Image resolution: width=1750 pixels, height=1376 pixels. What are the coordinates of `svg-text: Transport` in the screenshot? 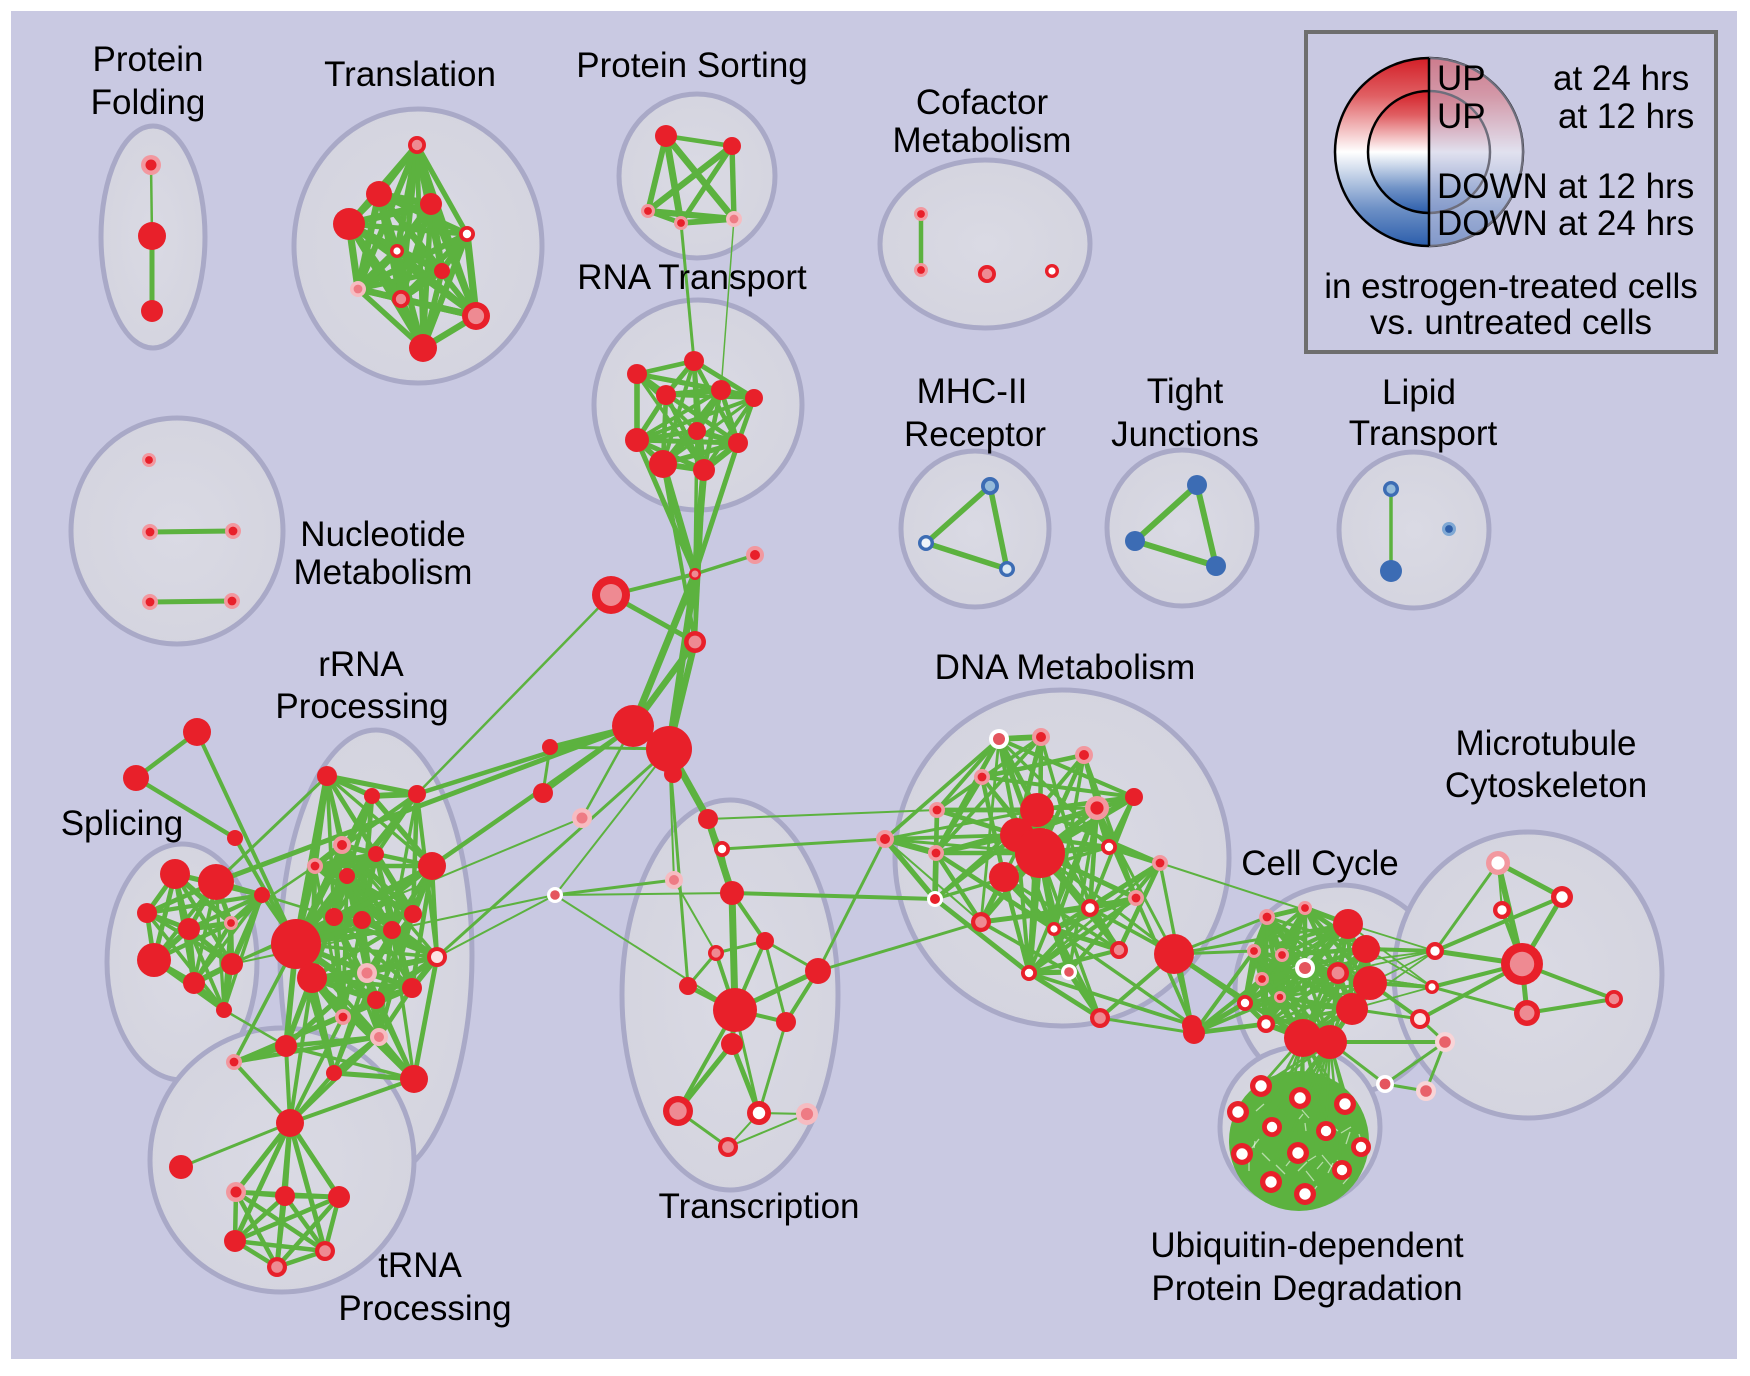 It's located at (1423, 433).